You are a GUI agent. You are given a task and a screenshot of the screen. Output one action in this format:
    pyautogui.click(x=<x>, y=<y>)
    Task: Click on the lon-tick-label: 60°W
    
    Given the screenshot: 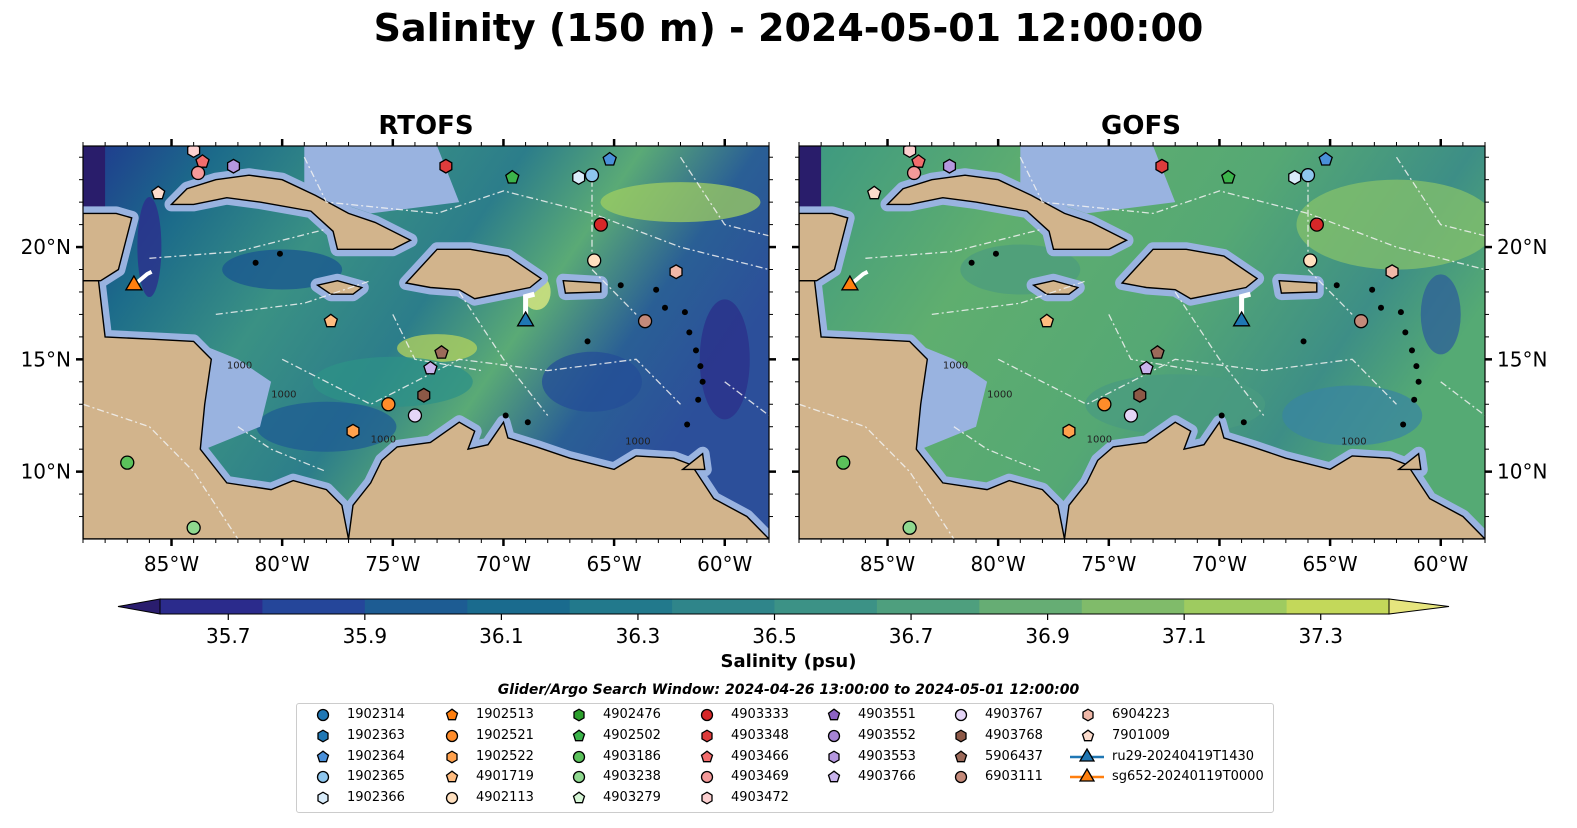 What is the action you would take?
    pyautogui.click(x=724, y=564)
    